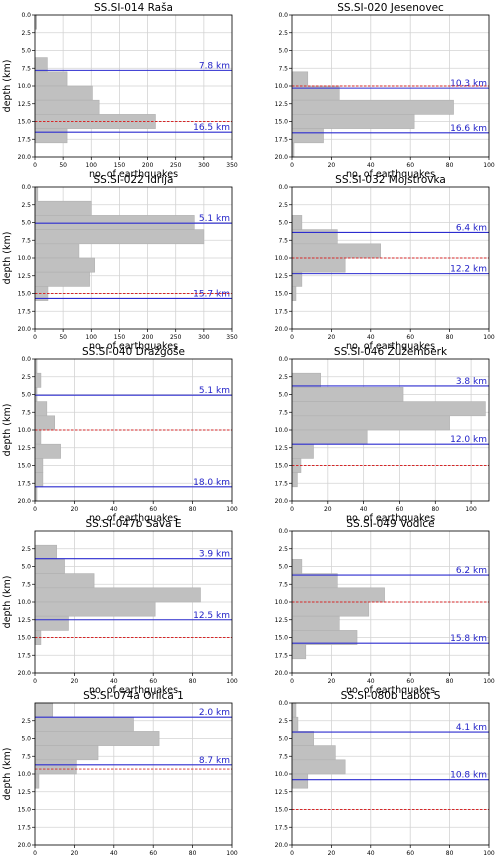 Image resolution: width=500 pixels, height=857 pixels. I want to click on depth-line-label: 8.7 km, so click(214, 761).